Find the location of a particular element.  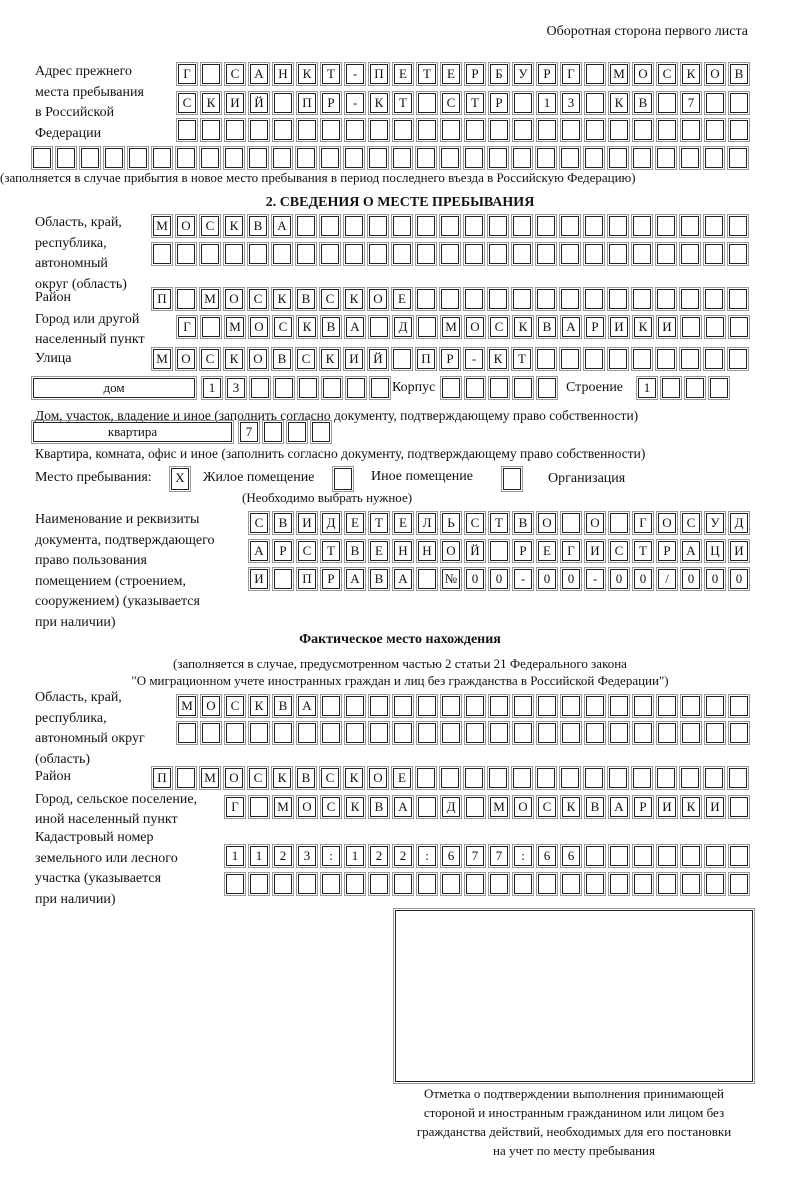

house-cell is located at coordinates (356, 388).